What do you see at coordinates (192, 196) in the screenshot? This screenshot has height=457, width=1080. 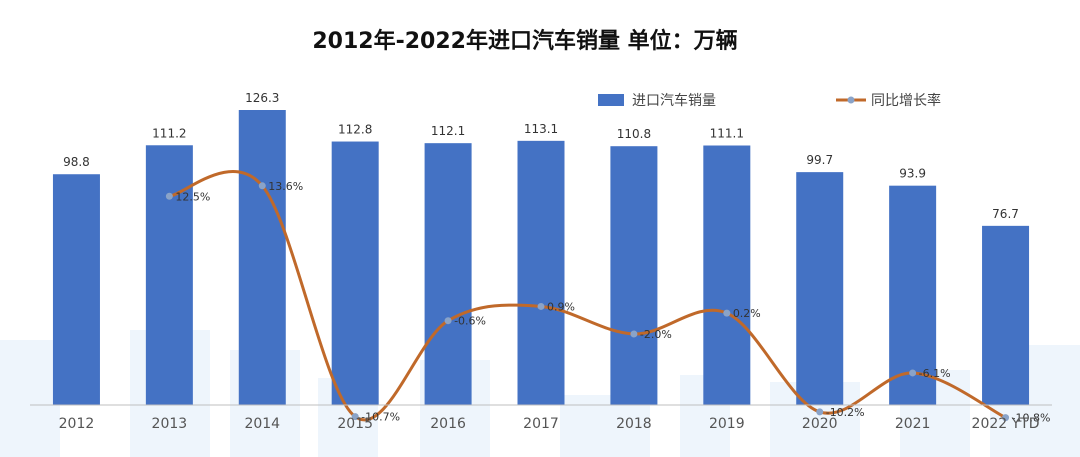 I see `growth-rate-label: 12.5%` at bounding box center [192, 196].